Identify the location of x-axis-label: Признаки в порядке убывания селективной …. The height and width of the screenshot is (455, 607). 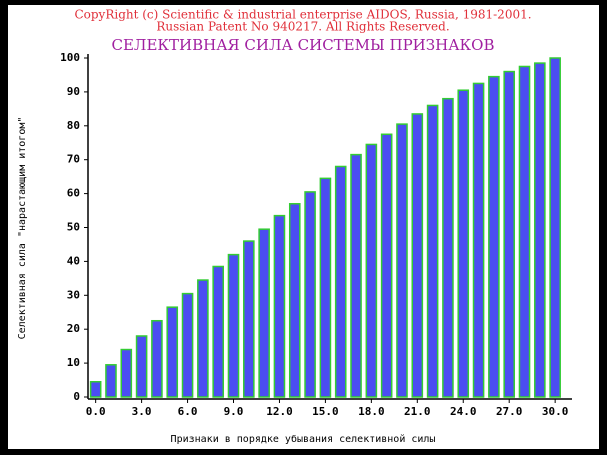
(303, 439).